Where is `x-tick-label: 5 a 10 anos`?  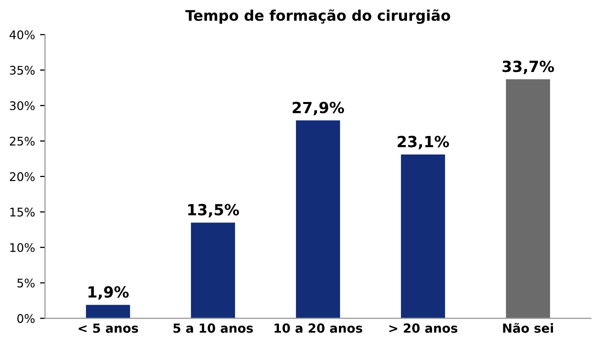
x-tick-label: 5 a 10 anos is located at coordinates (213, 328).